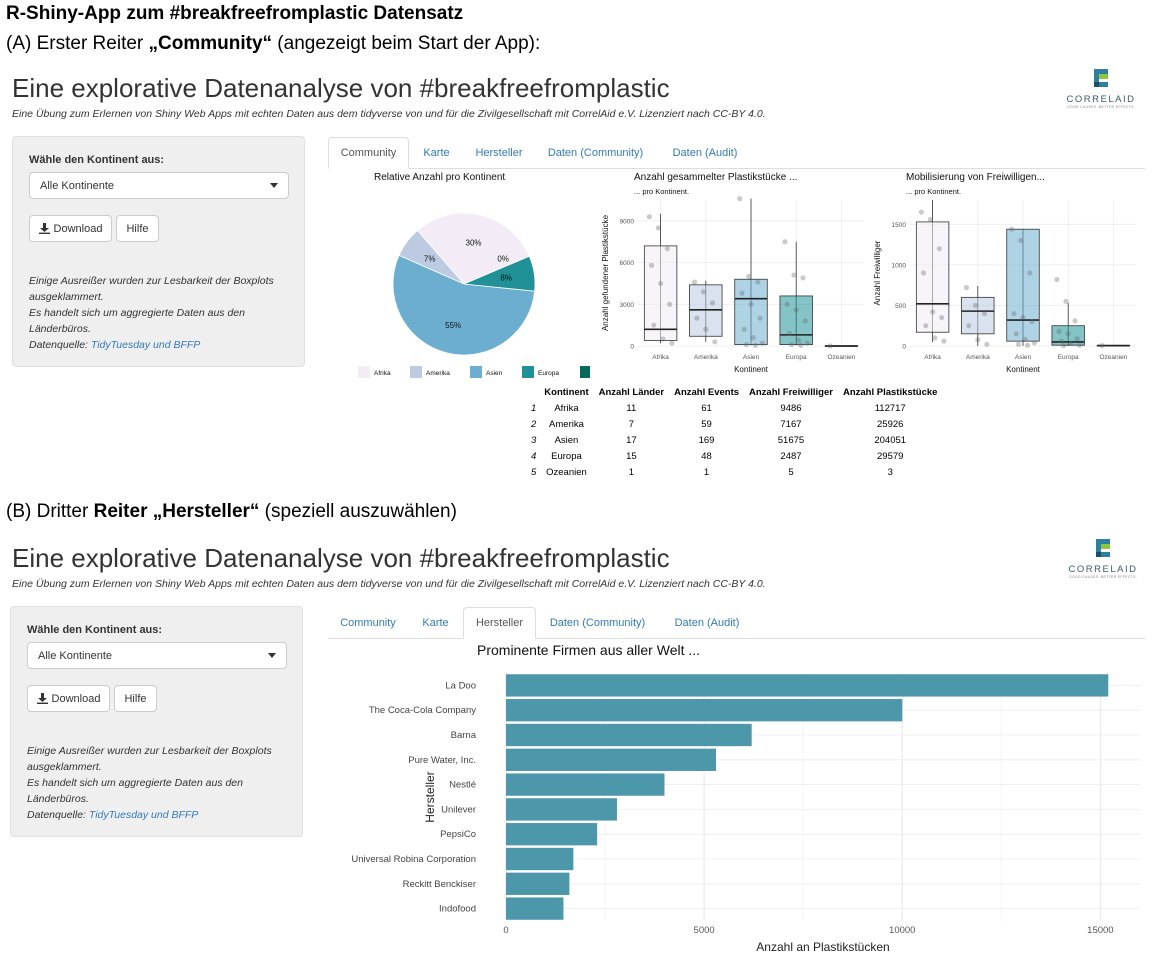  I want to click on logo-tagline: GOOD CAUSES. BETTER EFFECTS., so click(1101, 107).